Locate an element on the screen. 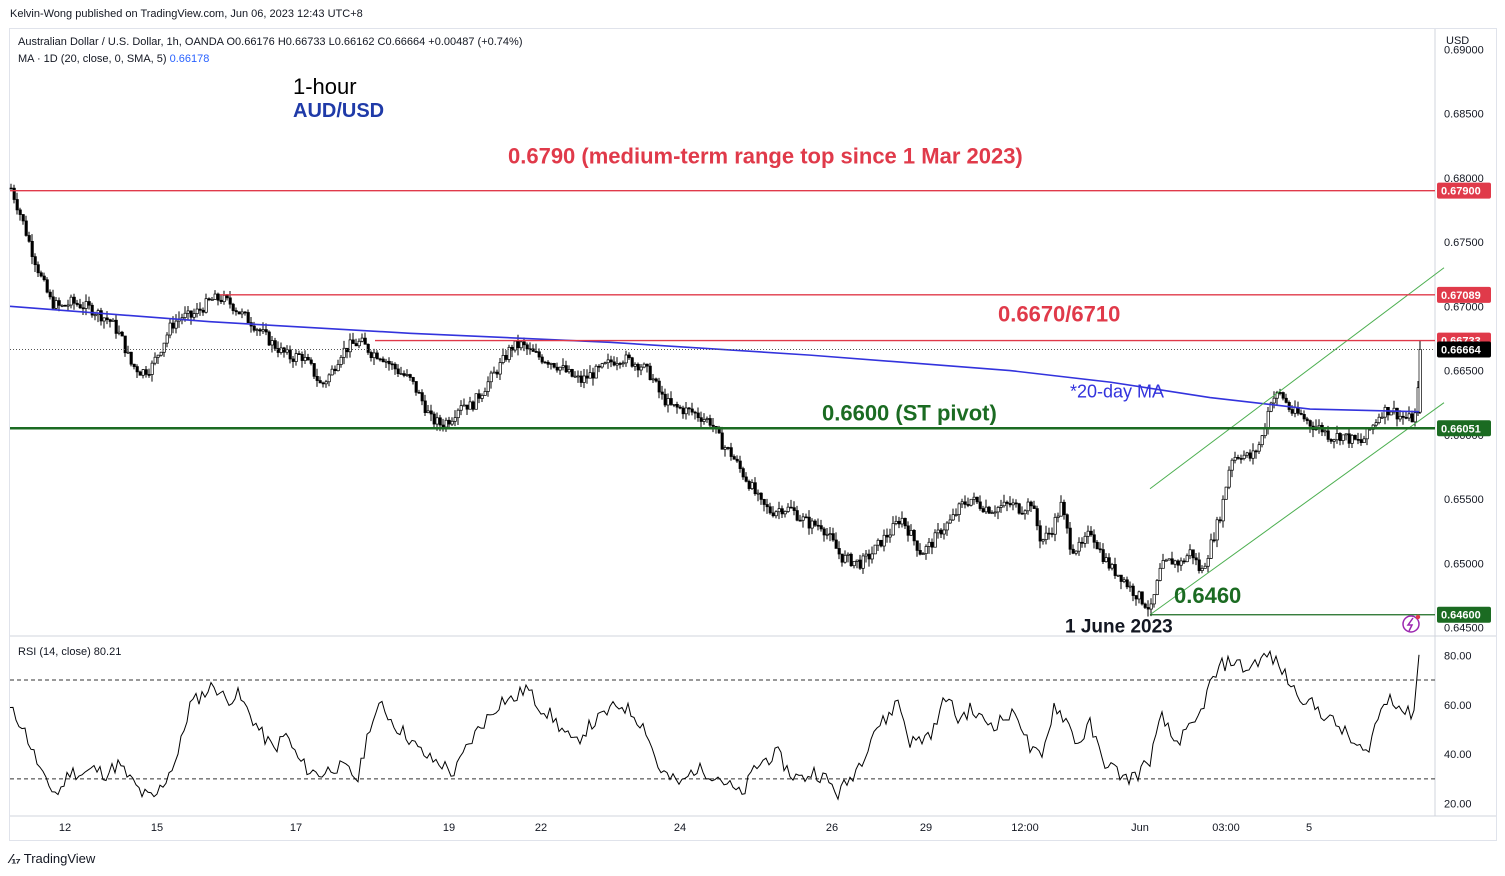  lightning-icon is located at coordinates (1411, 624).